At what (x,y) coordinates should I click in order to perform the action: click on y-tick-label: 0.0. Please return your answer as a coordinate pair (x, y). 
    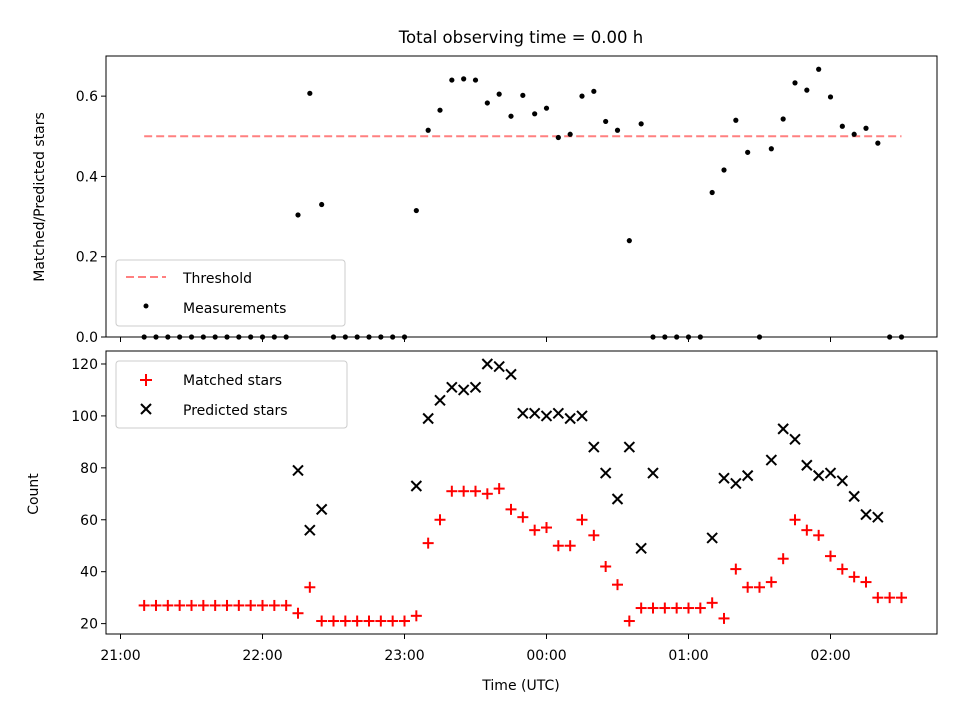
    Looking at the image, I should click on (87, 338).